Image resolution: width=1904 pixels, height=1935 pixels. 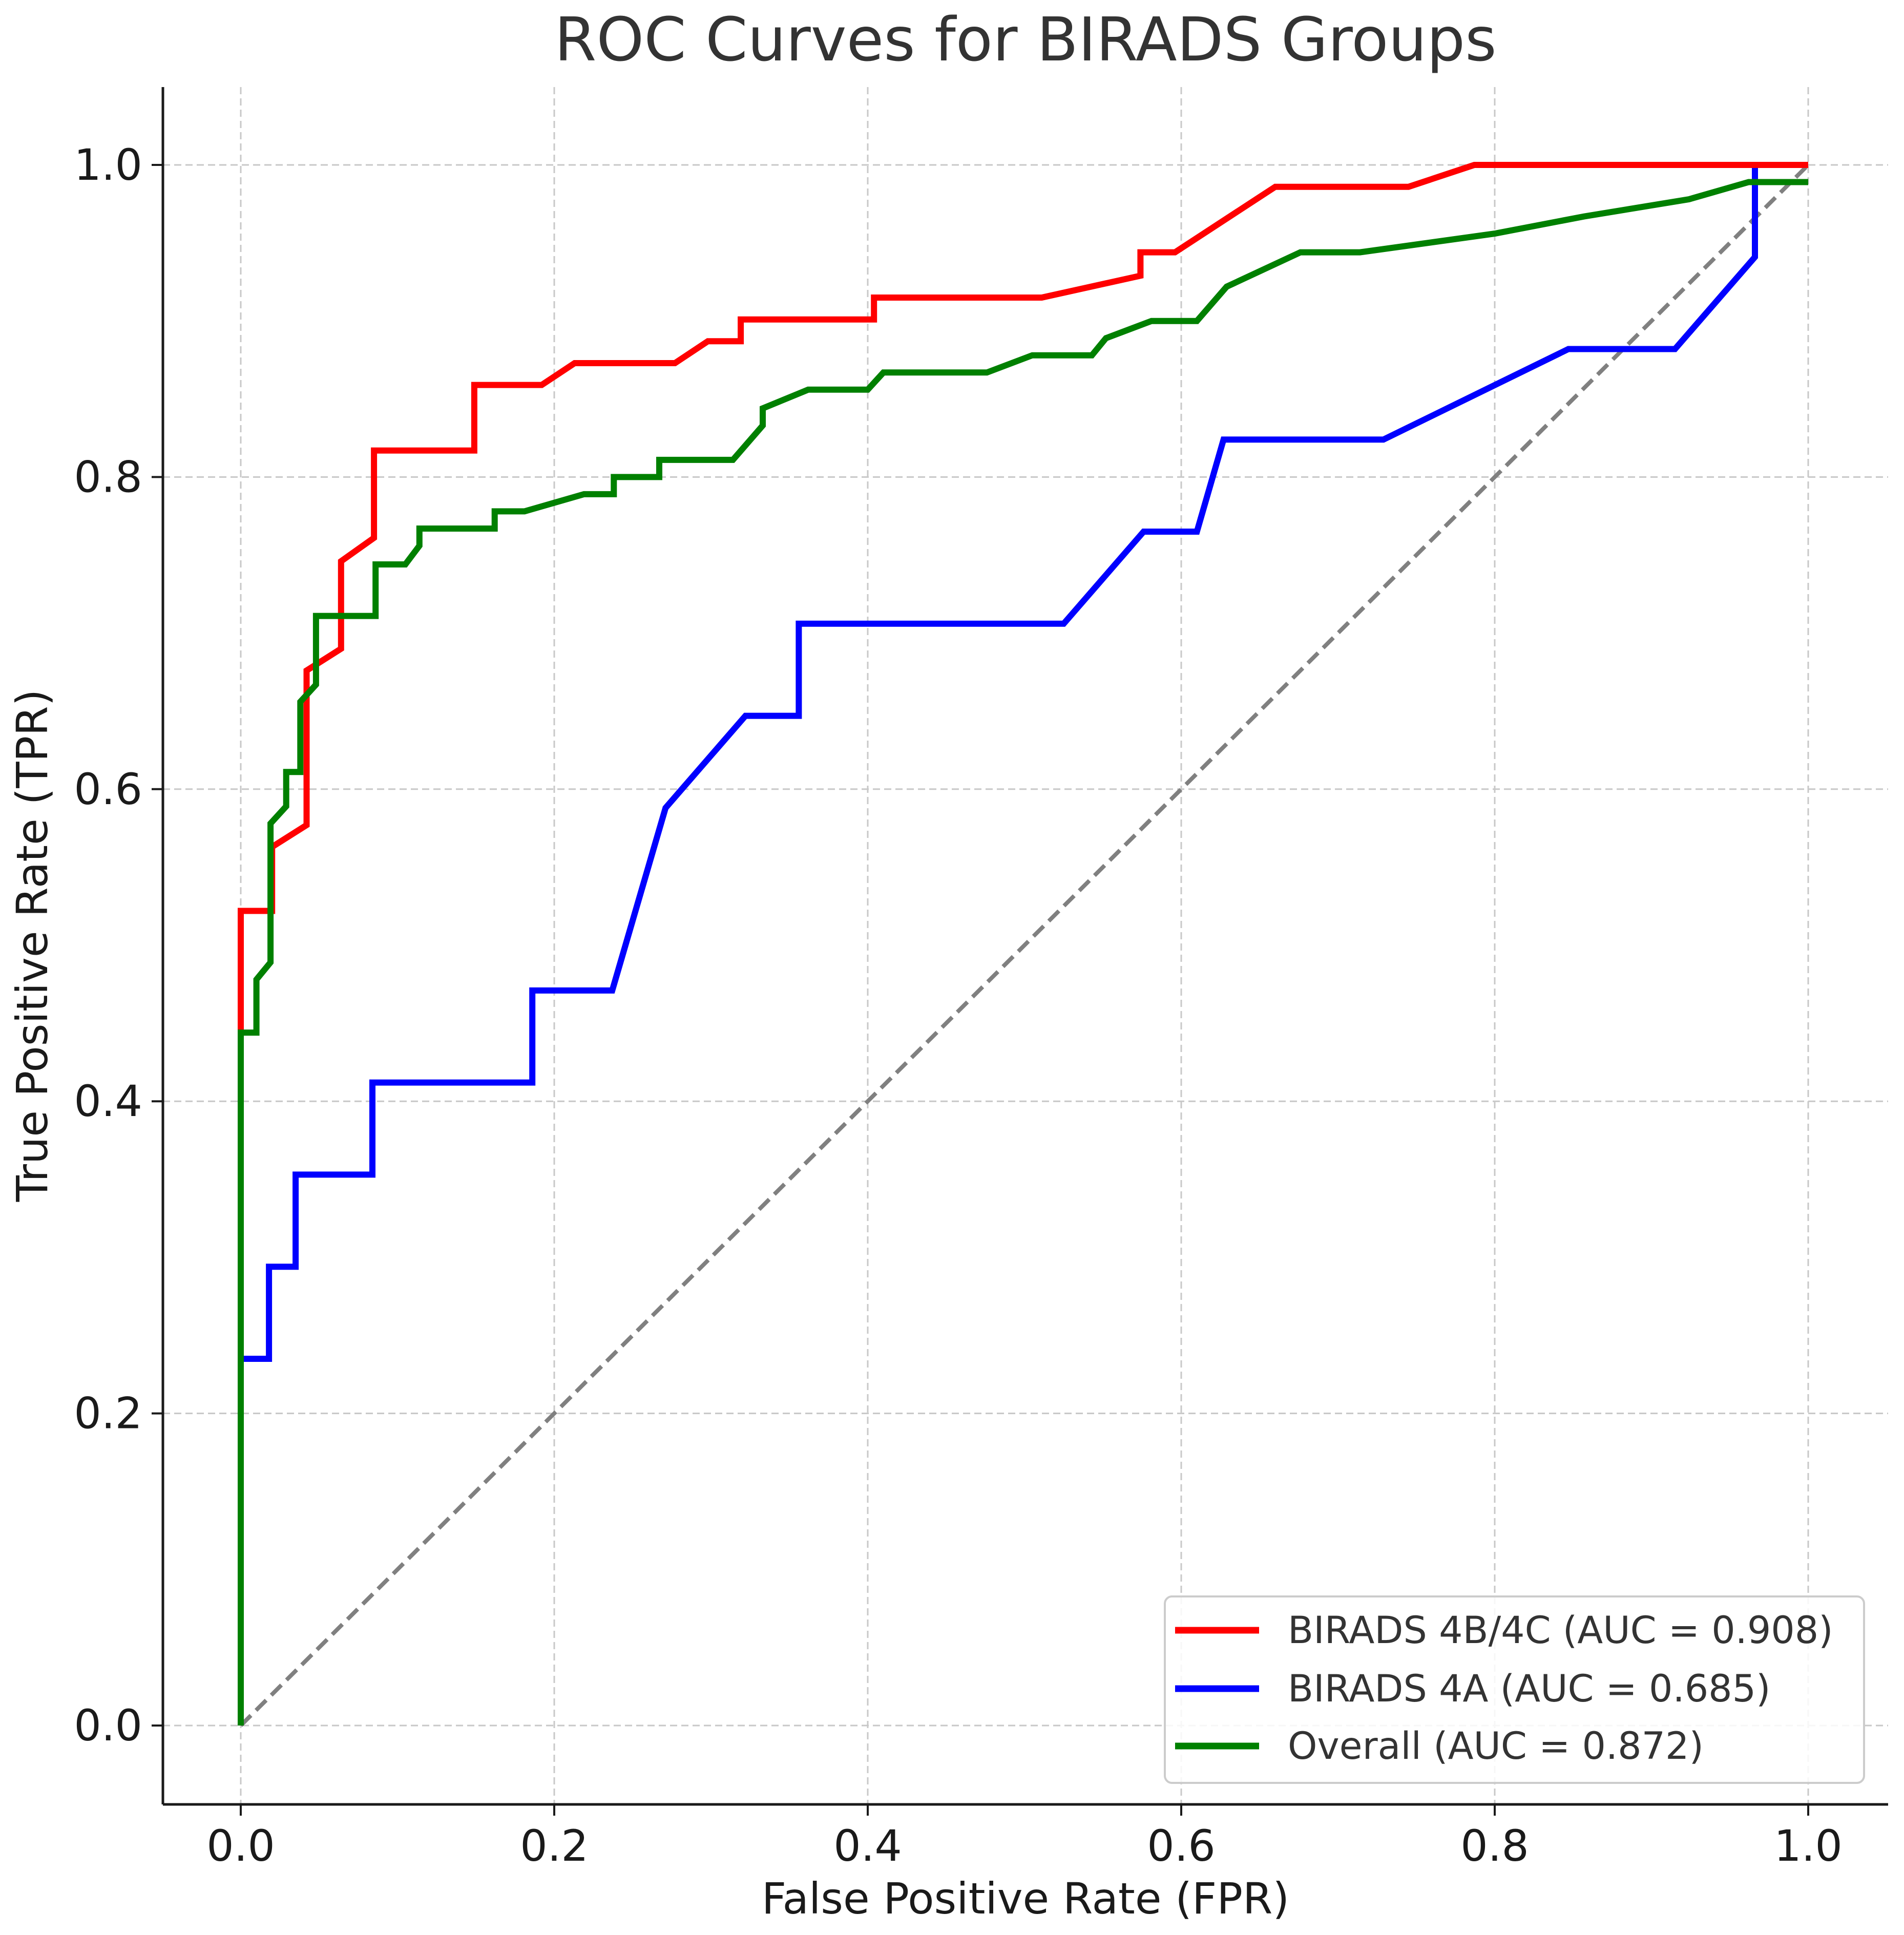 What do you see at coordinates (108, 1101) in the screenshot?
I see `y-tick-label: 0.4` at bounding box center [108, 1101].